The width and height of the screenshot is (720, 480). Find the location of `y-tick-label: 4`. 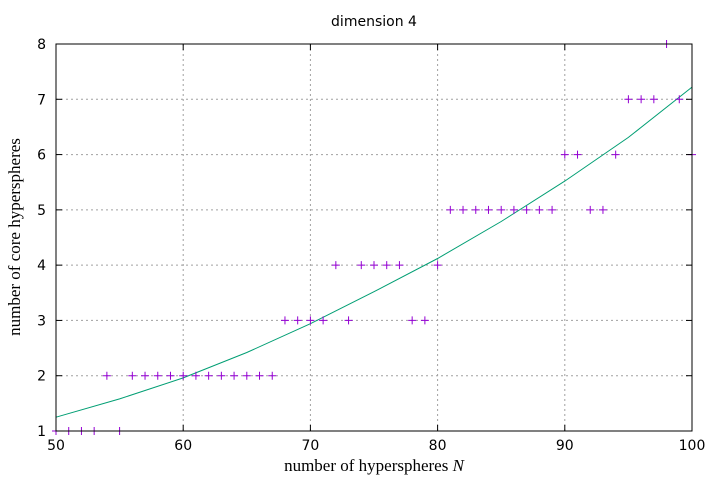

y-tick-label: 4 is located at coordinates (41, 266).